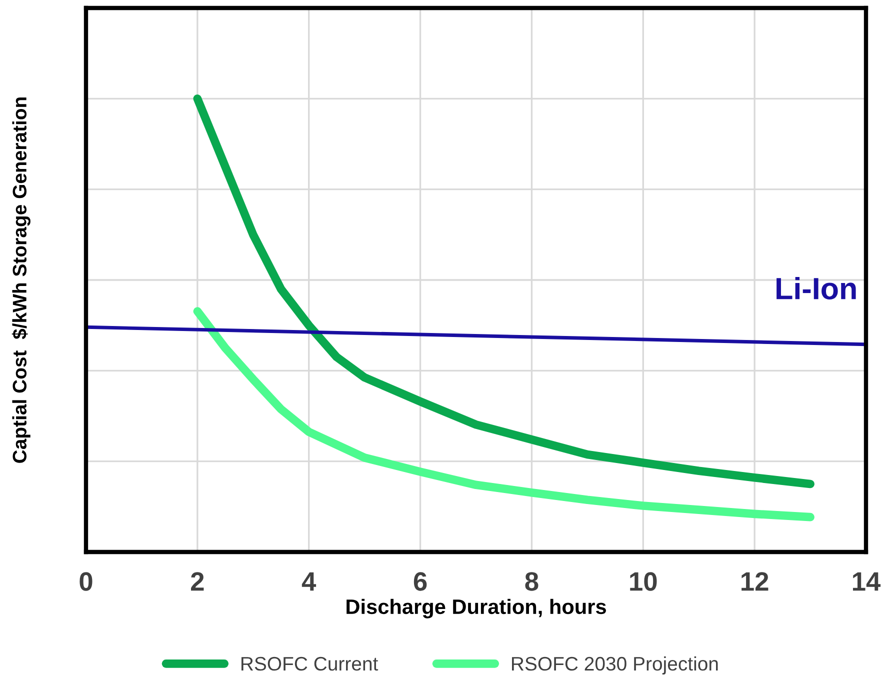 The image size is (885, 692). I want to click on annotation: Li-Ion, so click(816, 288).